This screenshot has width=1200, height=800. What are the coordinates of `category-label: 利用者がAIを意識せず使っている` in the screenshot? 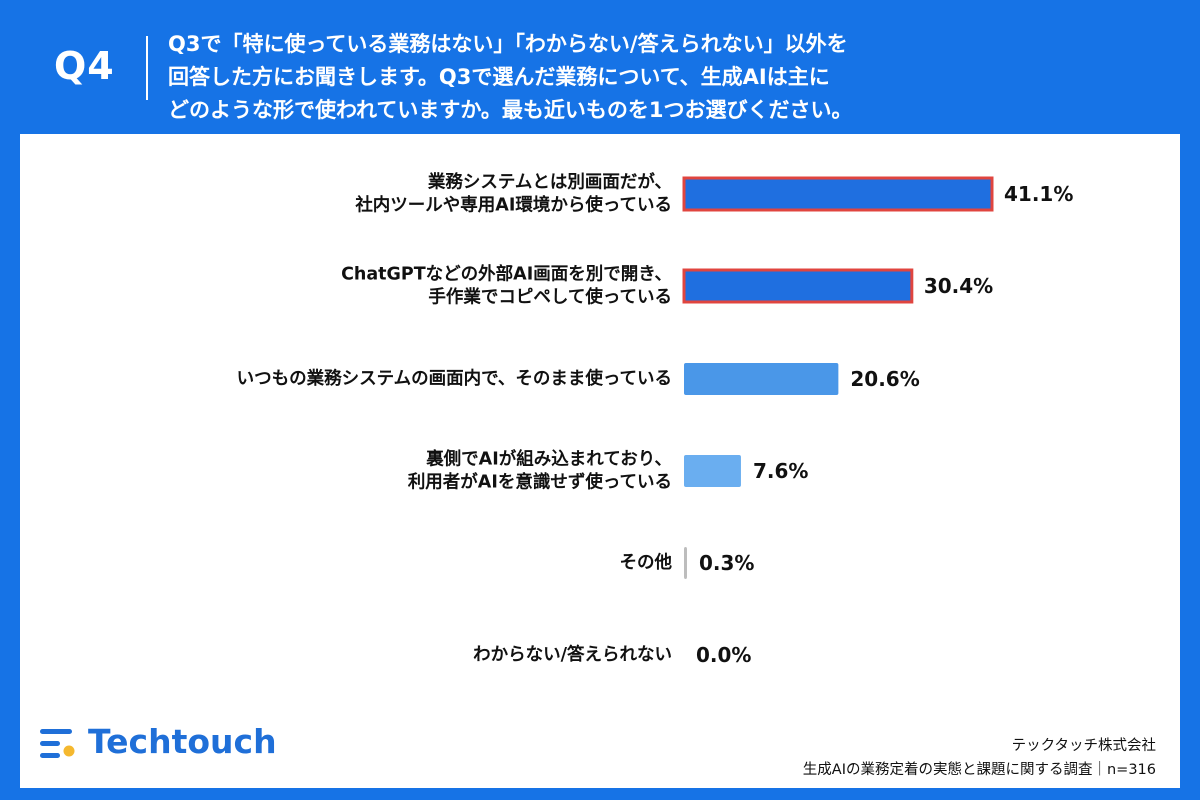 It's located at (540, 482).